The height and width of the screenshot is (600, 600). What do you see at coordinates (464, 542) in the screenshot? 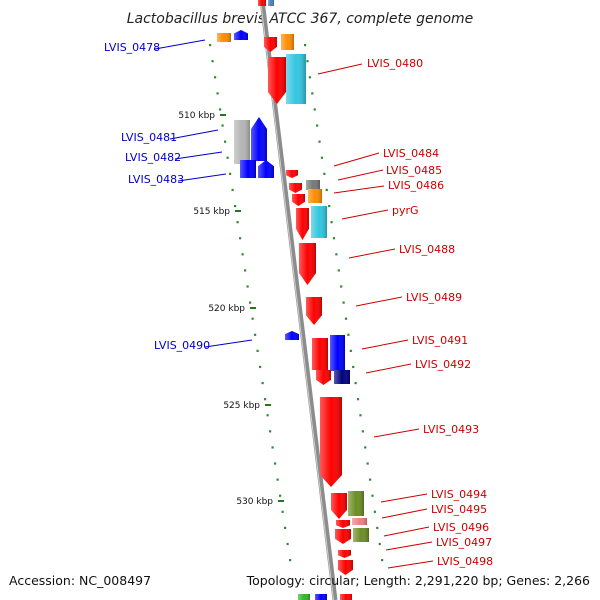
I see `gene-label-lvis_0497: LVIS_0497` at bounding box center [464, 542].